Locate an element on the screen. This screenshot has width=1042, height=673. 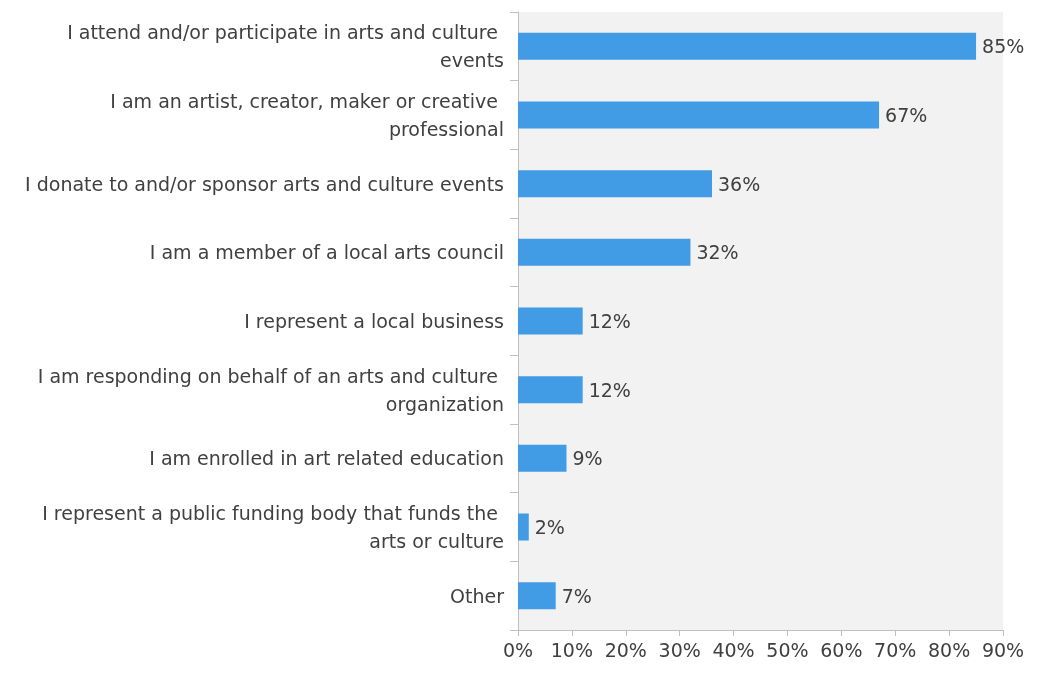
data-label: 36% is located at coordinates (739, 183).